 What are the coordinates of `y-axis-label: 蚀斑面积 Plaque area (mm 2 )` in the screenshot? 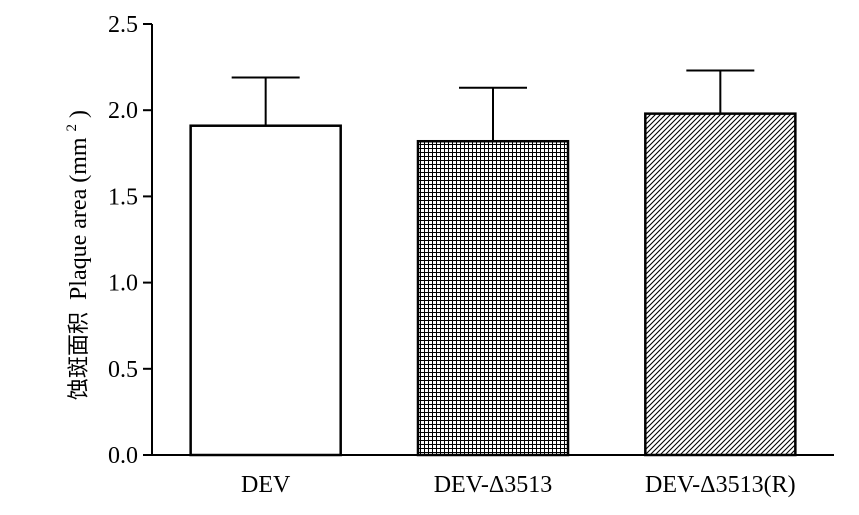 It's located at (74, 255).